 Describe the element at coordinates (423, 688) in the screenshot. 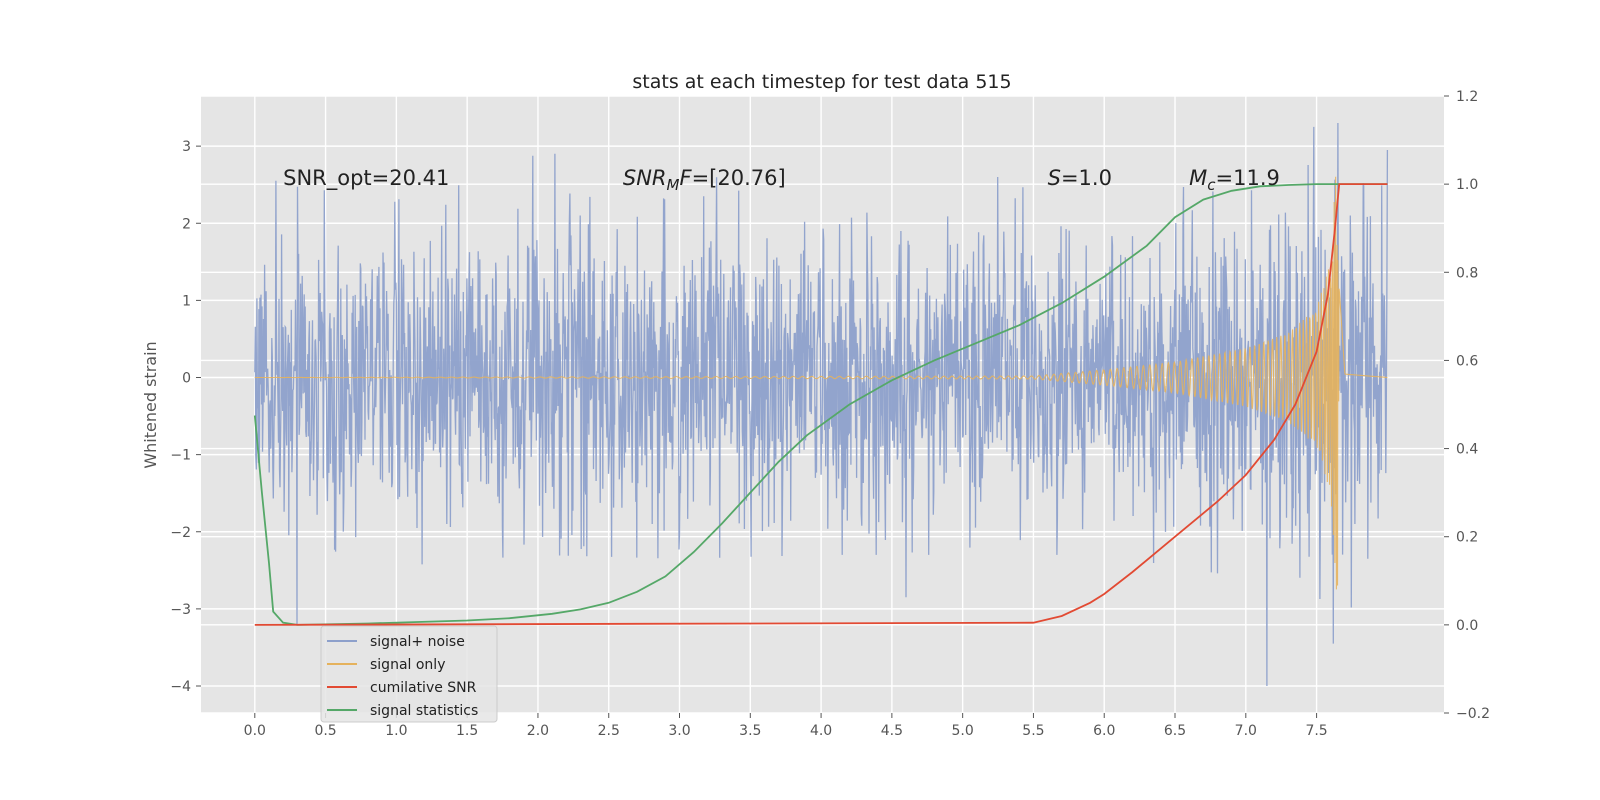

I see `legend-label: cumilative SNR` at that location.